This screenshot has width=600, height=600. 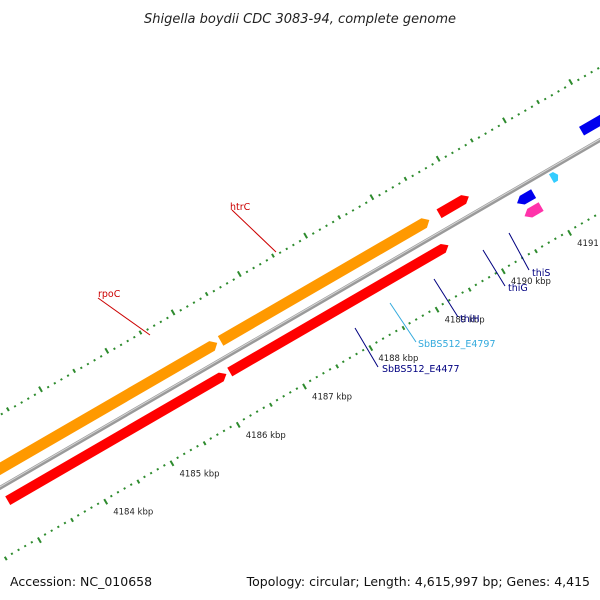 I want to click on scale-label: 4184 kbp, so click(x=133, y=513).